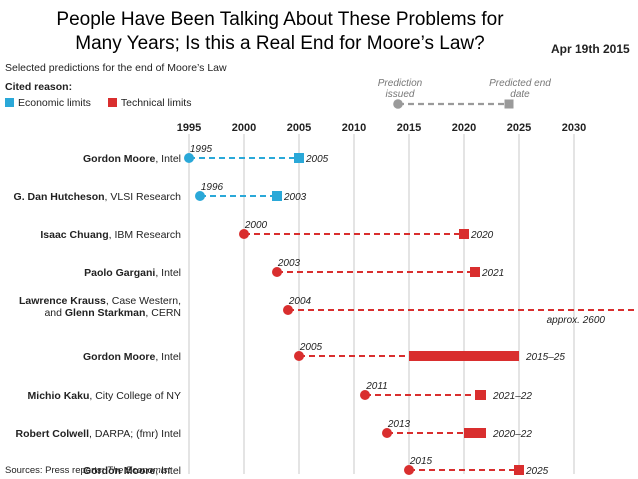 This screenshot has width=638, height=479. I want to click on key-end-label-line-2: date, so click(520, 94).